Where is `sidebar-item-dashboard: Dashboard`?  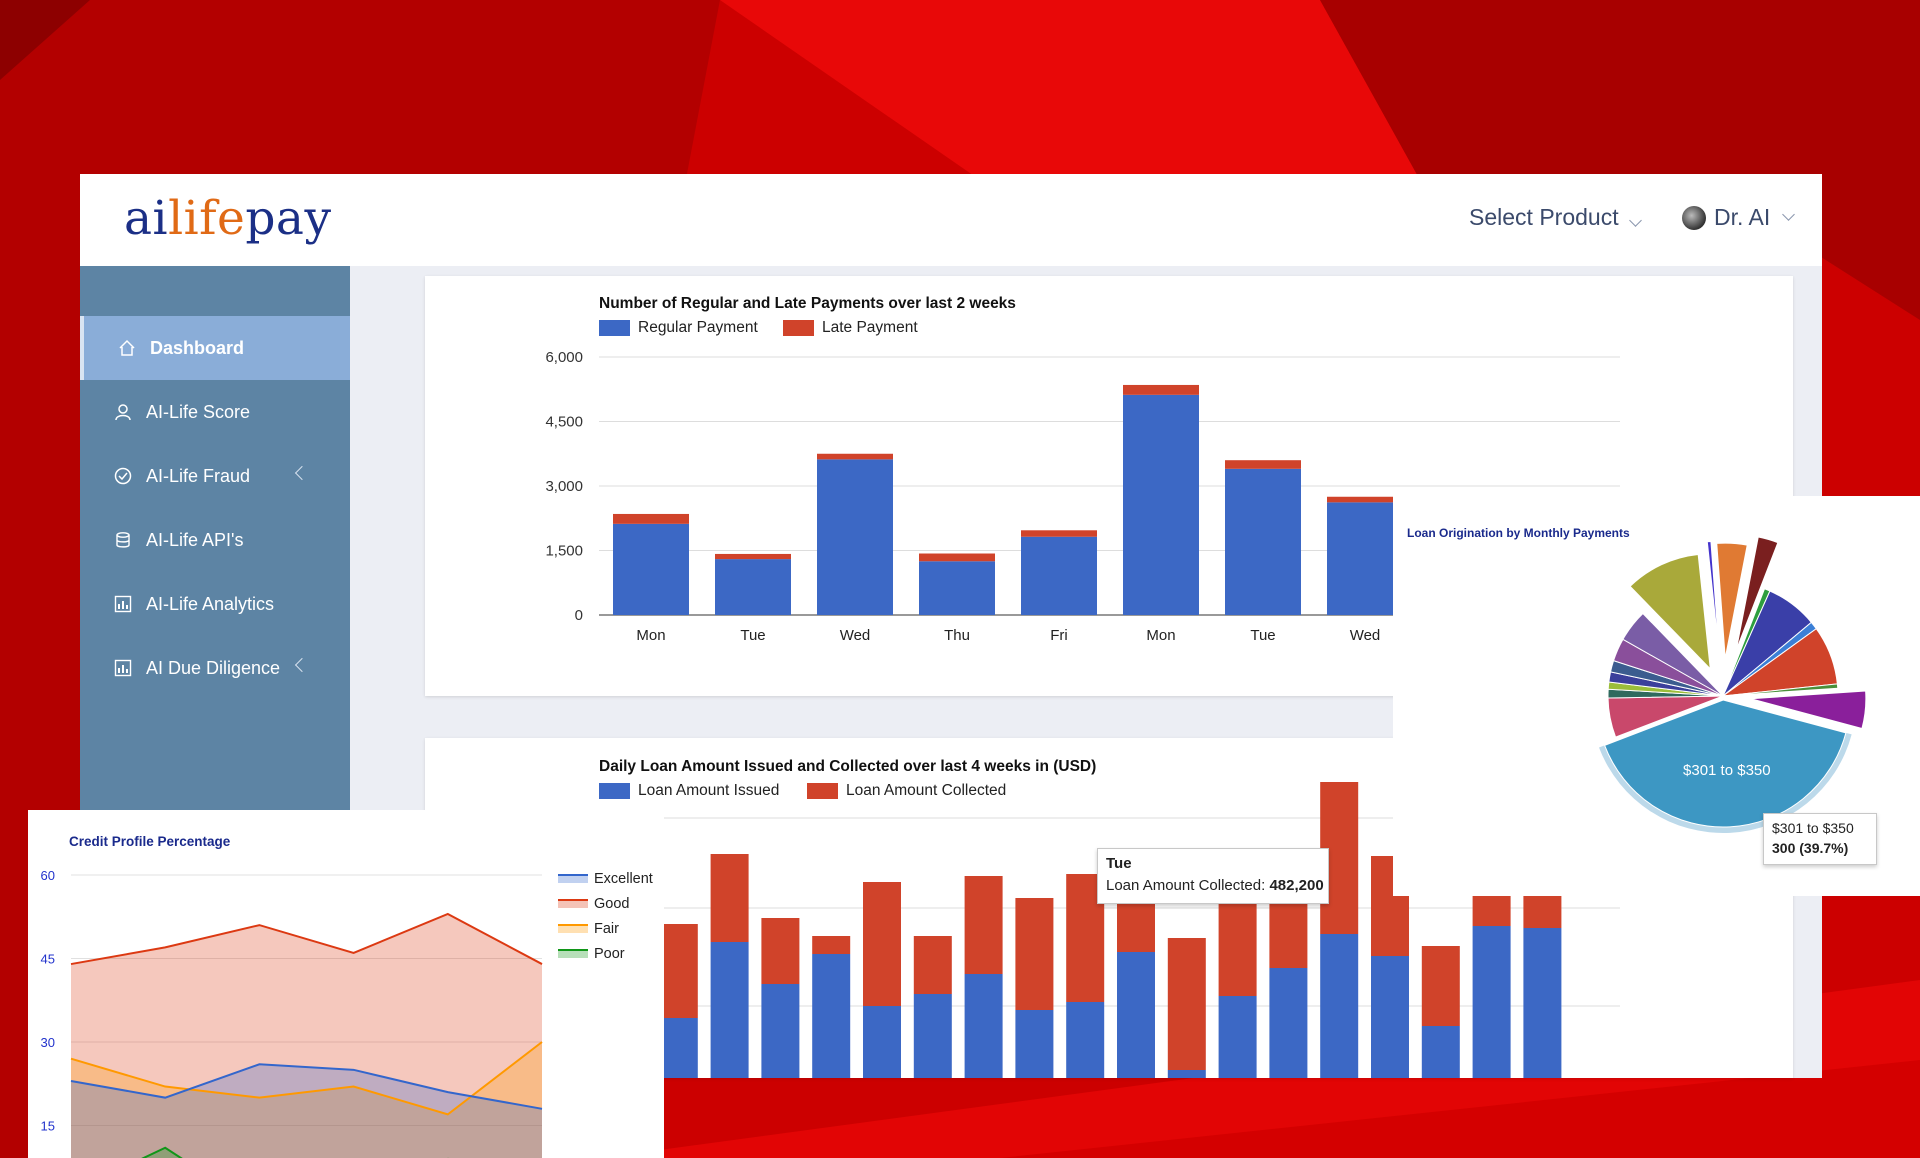 sidebar-item-dashboard: Dashboard is located at coordinates (215, 348).